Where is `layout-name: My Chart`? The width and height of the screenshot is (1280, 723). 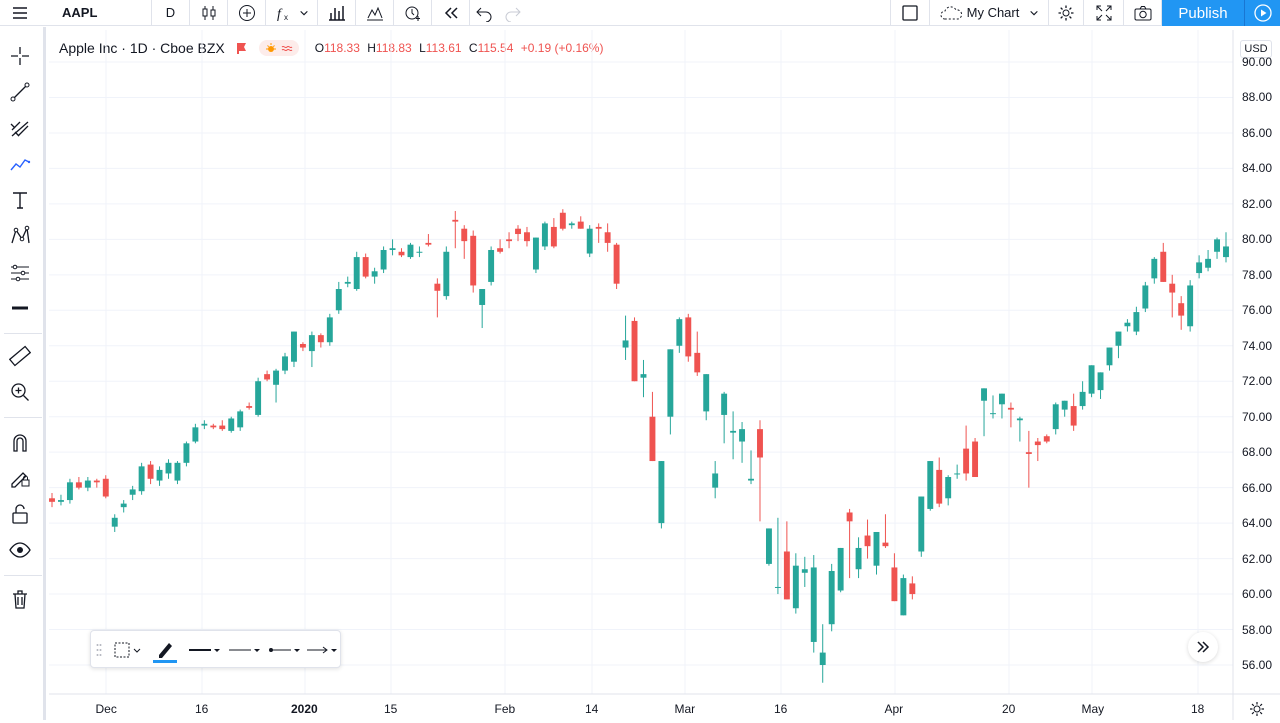
layout-name: My Chart is located at coordinates (993, 12).